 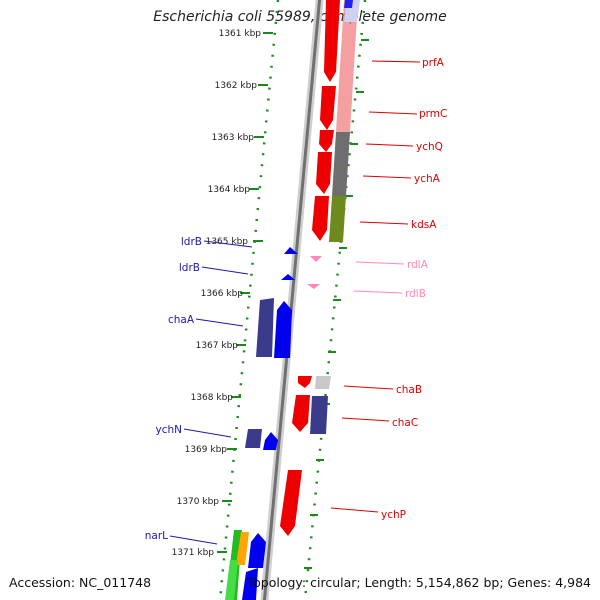 I want to click on tick-label: 1366 kbp, so click(x=222, y=294).